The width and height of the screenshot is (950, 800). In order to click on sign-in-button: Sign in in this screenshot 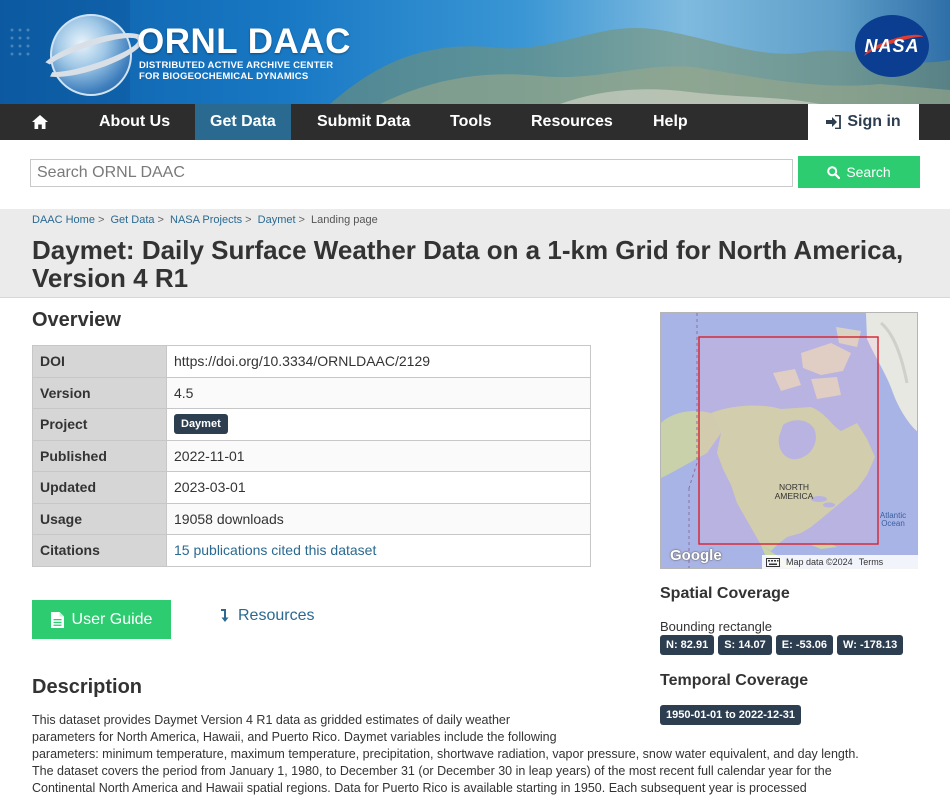, I will do `click(863, 122)`.